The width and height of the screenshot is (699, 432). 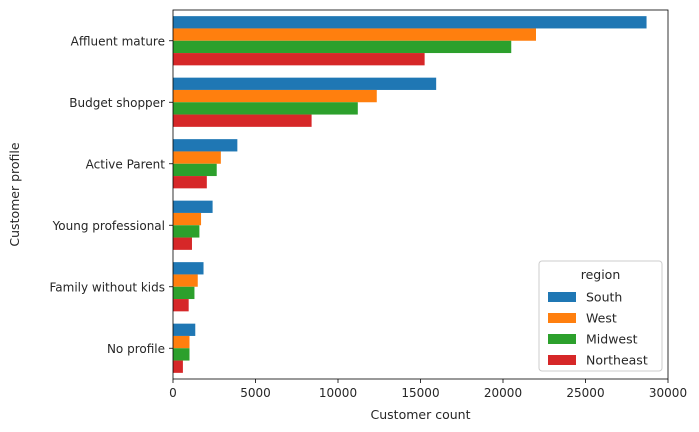 I want to click on bar-active-parent-south, so click(x=205, y=145).